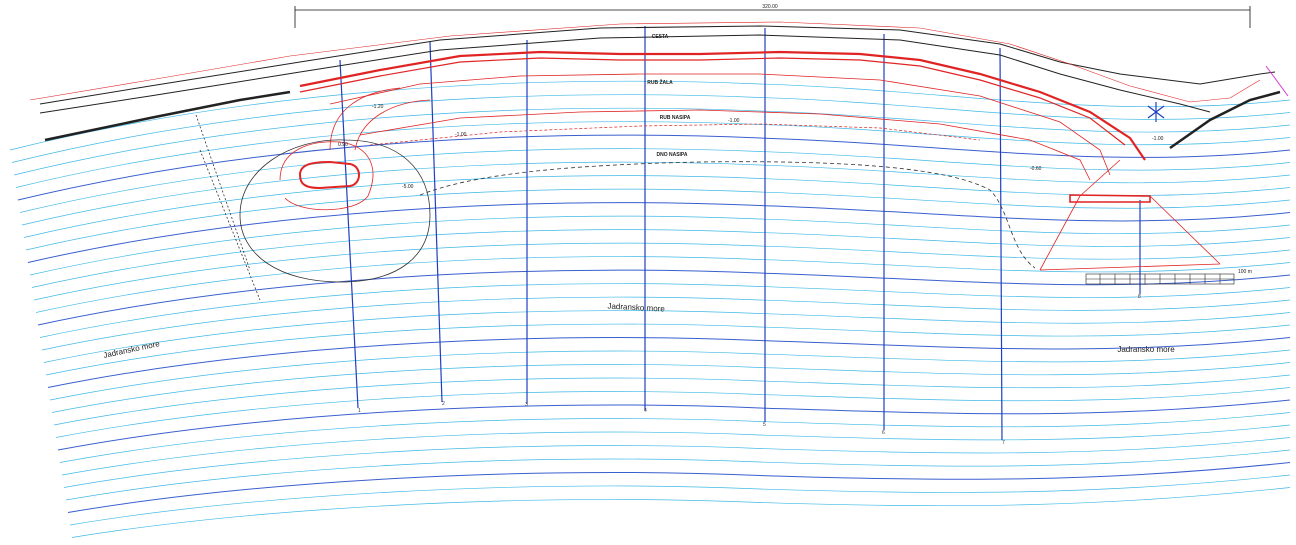  What do you see at coordinates (1245, 272) in the screenshot?
I see `scale-bar-label: 100 m` at bounding box center [1245, 272].